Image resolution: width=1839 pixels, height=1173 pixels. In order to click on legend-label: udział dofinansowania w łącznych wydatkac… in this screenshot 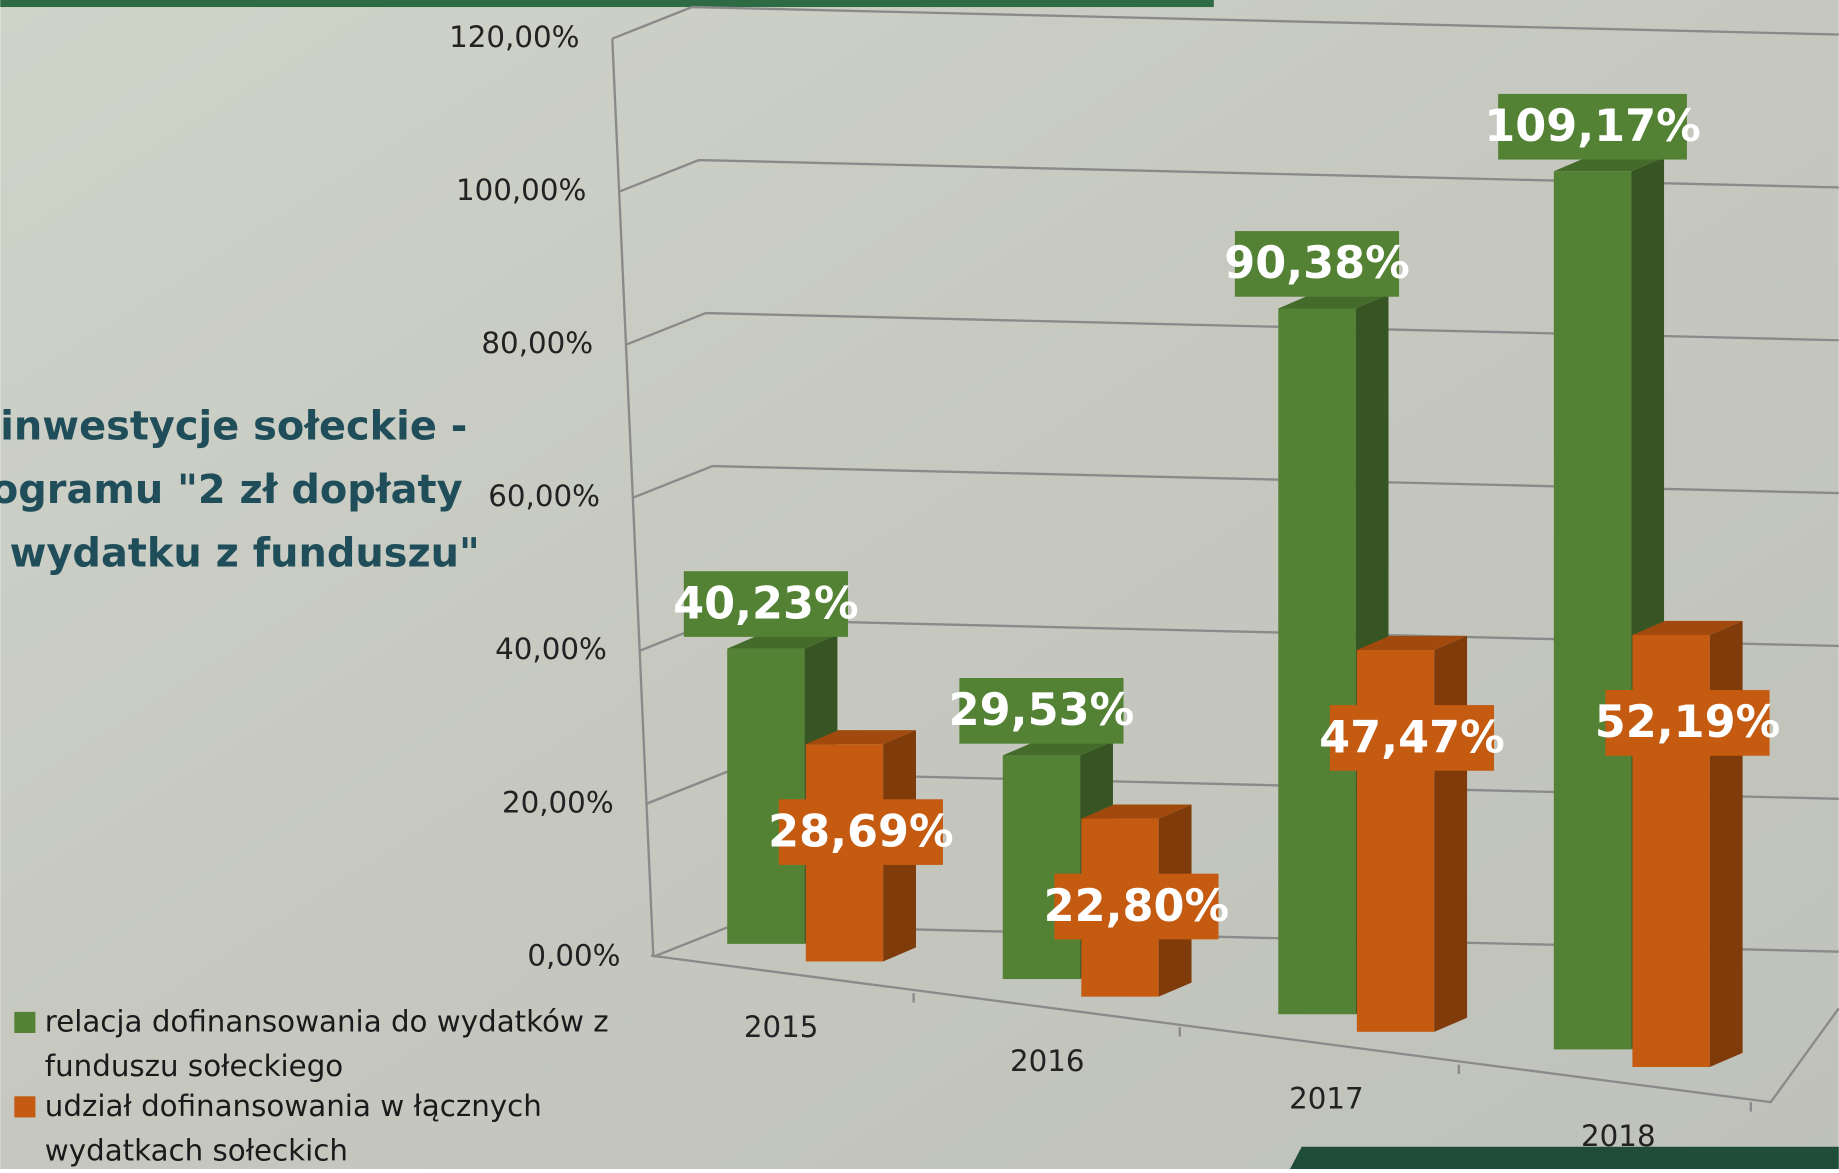, I will do `click(293, 1127)`.